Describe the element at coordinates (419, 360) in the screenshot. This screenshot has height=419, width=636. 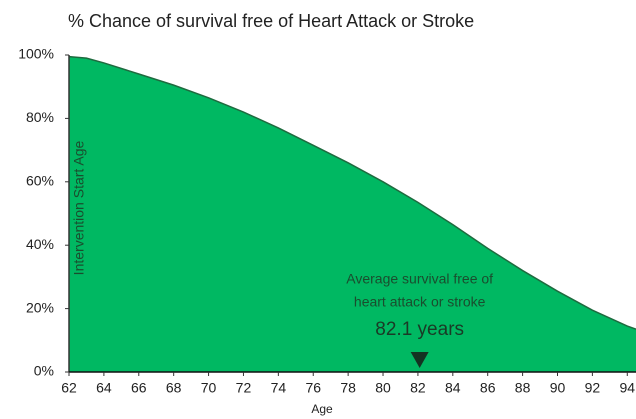
I see `annotation-marker` at that location.